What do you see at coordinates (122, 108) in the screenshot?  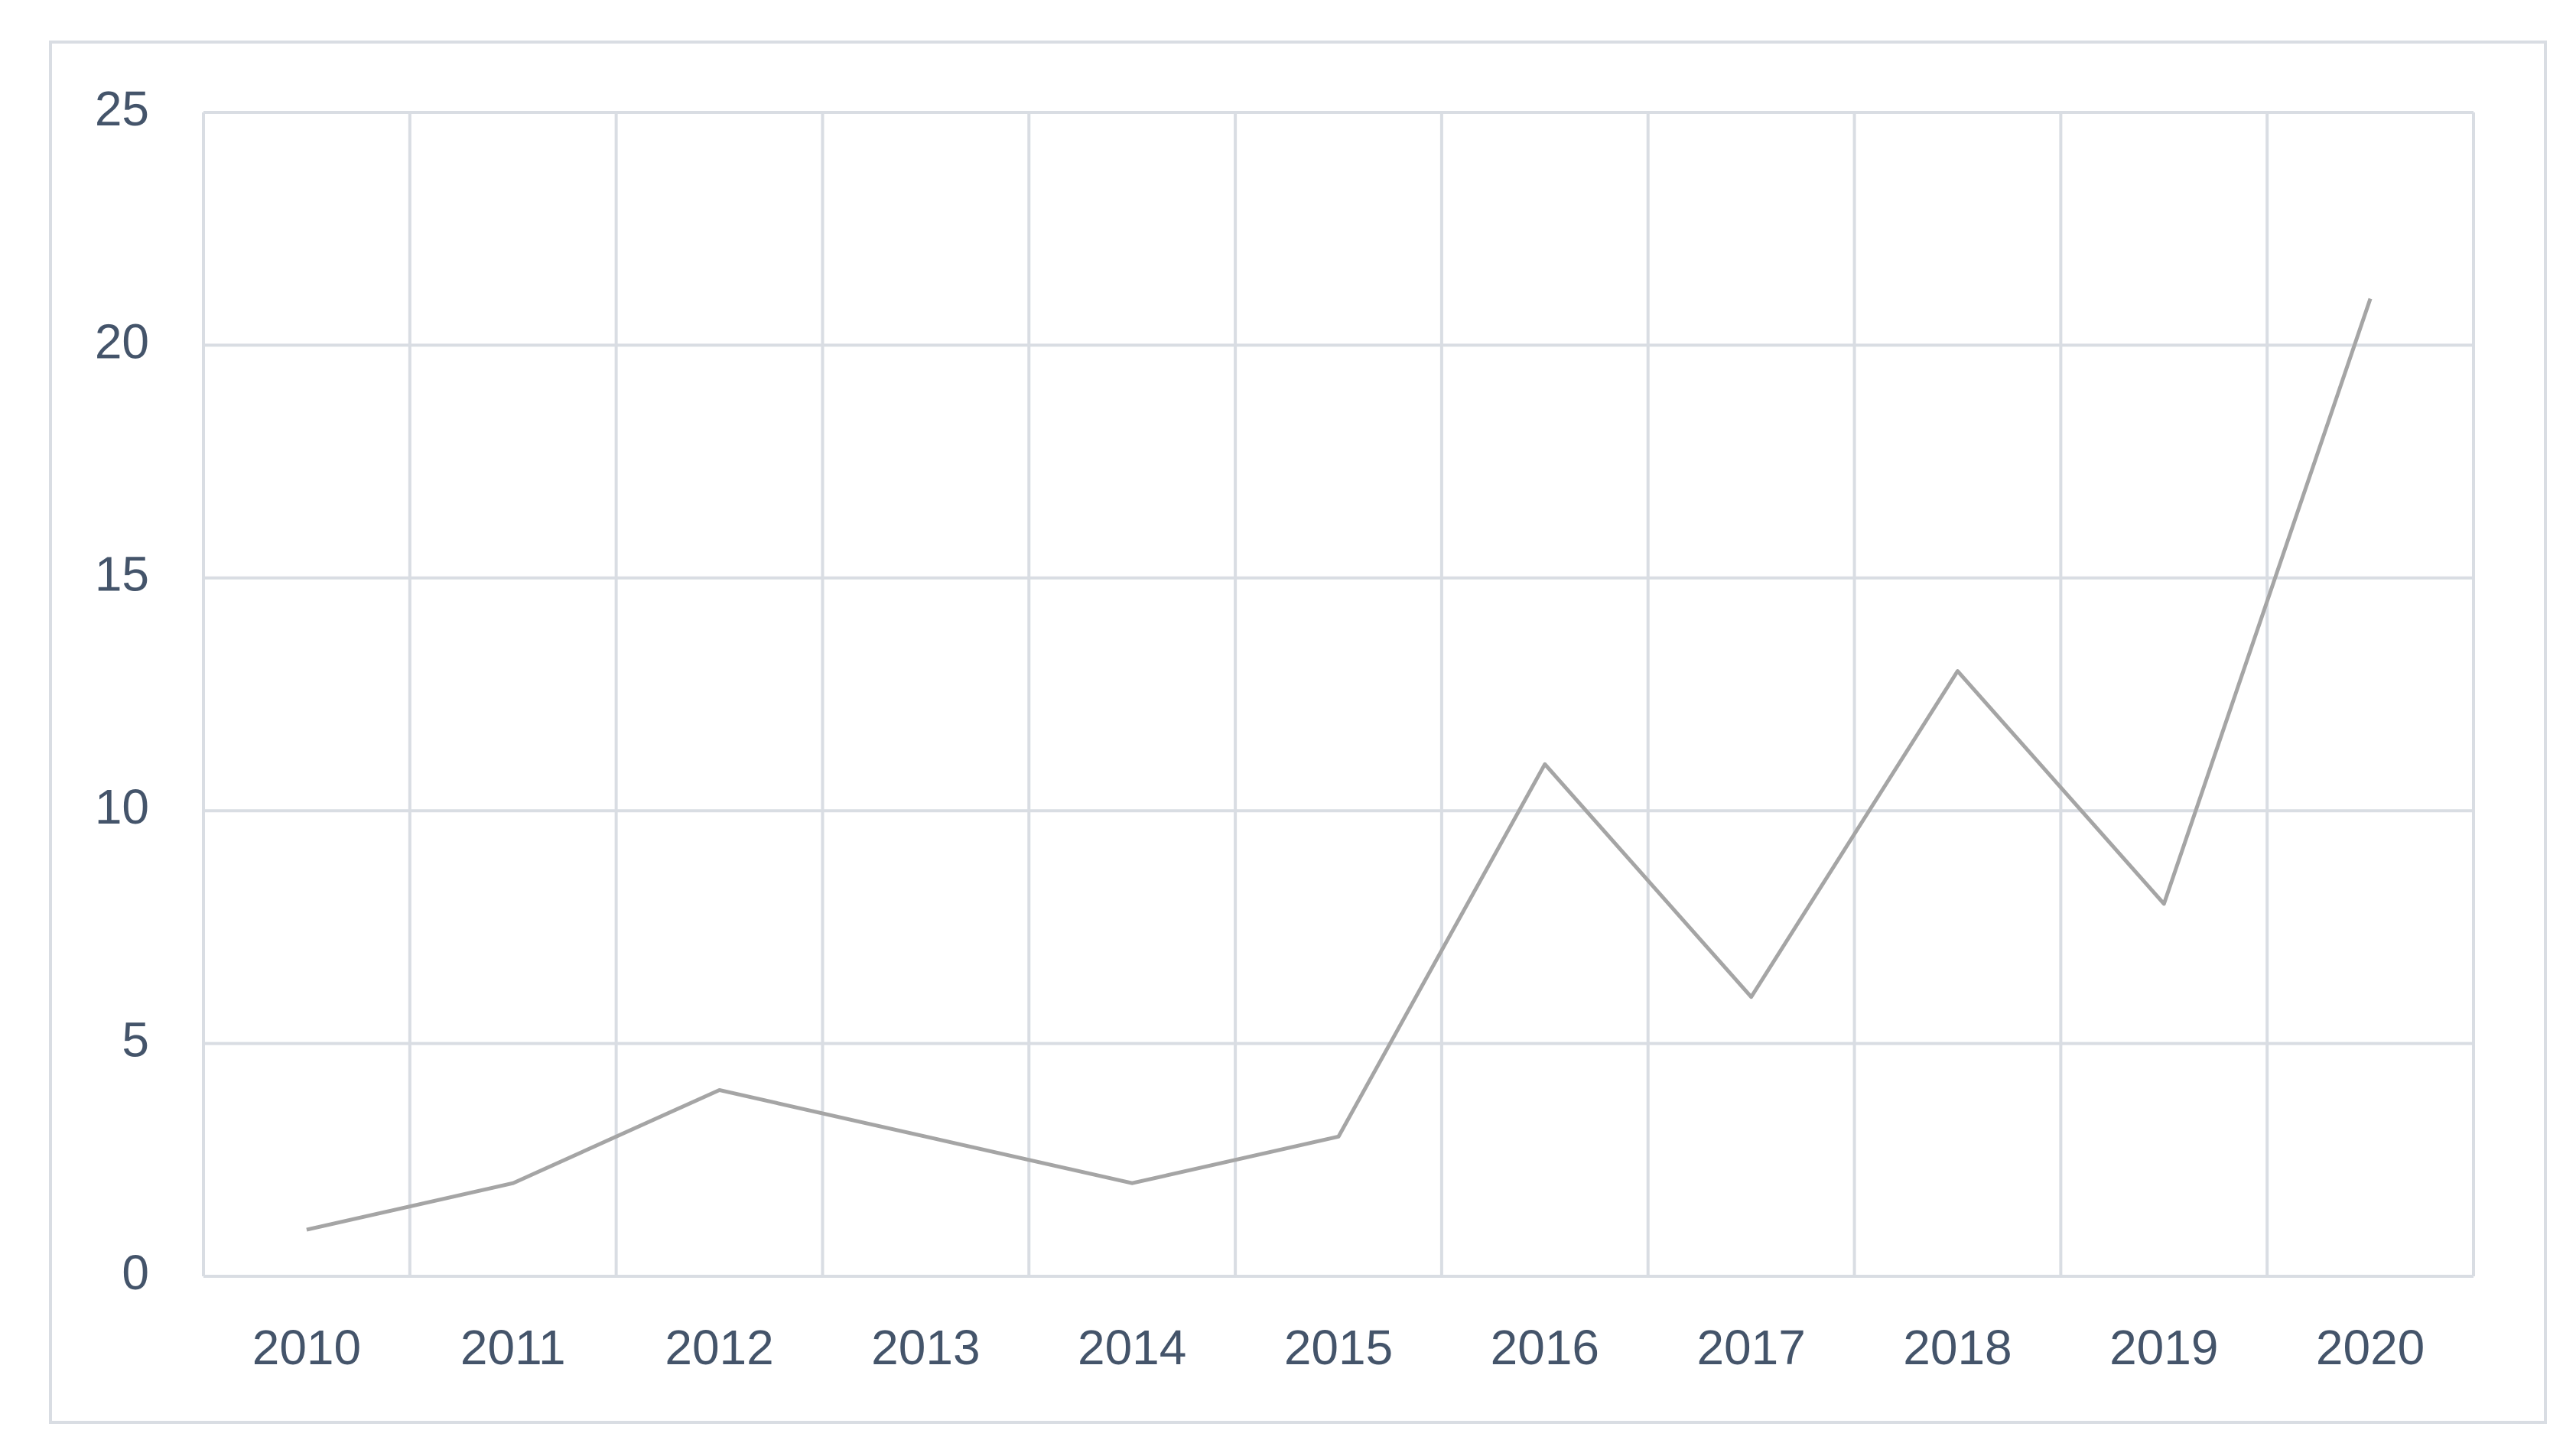 I see `y-tick-label: 25` at bounding box center [122, 108].